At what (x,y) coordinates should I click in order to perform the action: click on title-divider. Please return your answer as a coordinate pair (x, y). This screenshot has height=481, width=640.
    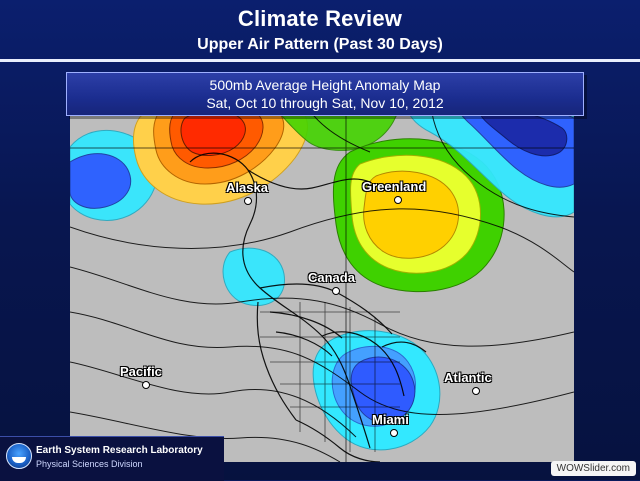
    Looking at the image, I should click on (320, 60).